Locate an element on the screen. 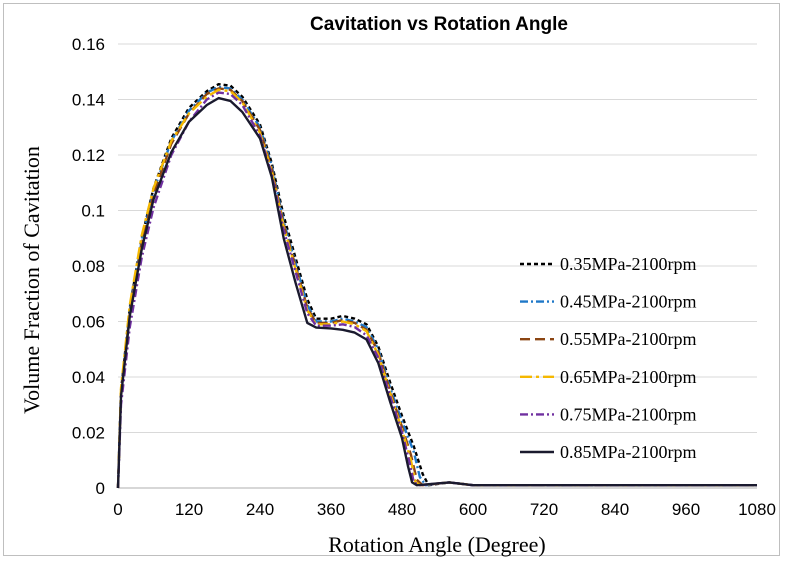 Image resolution: width=785 pixels, height=561 pixels. y-tick-label: 0.16 is located at coordinates (88, 44).